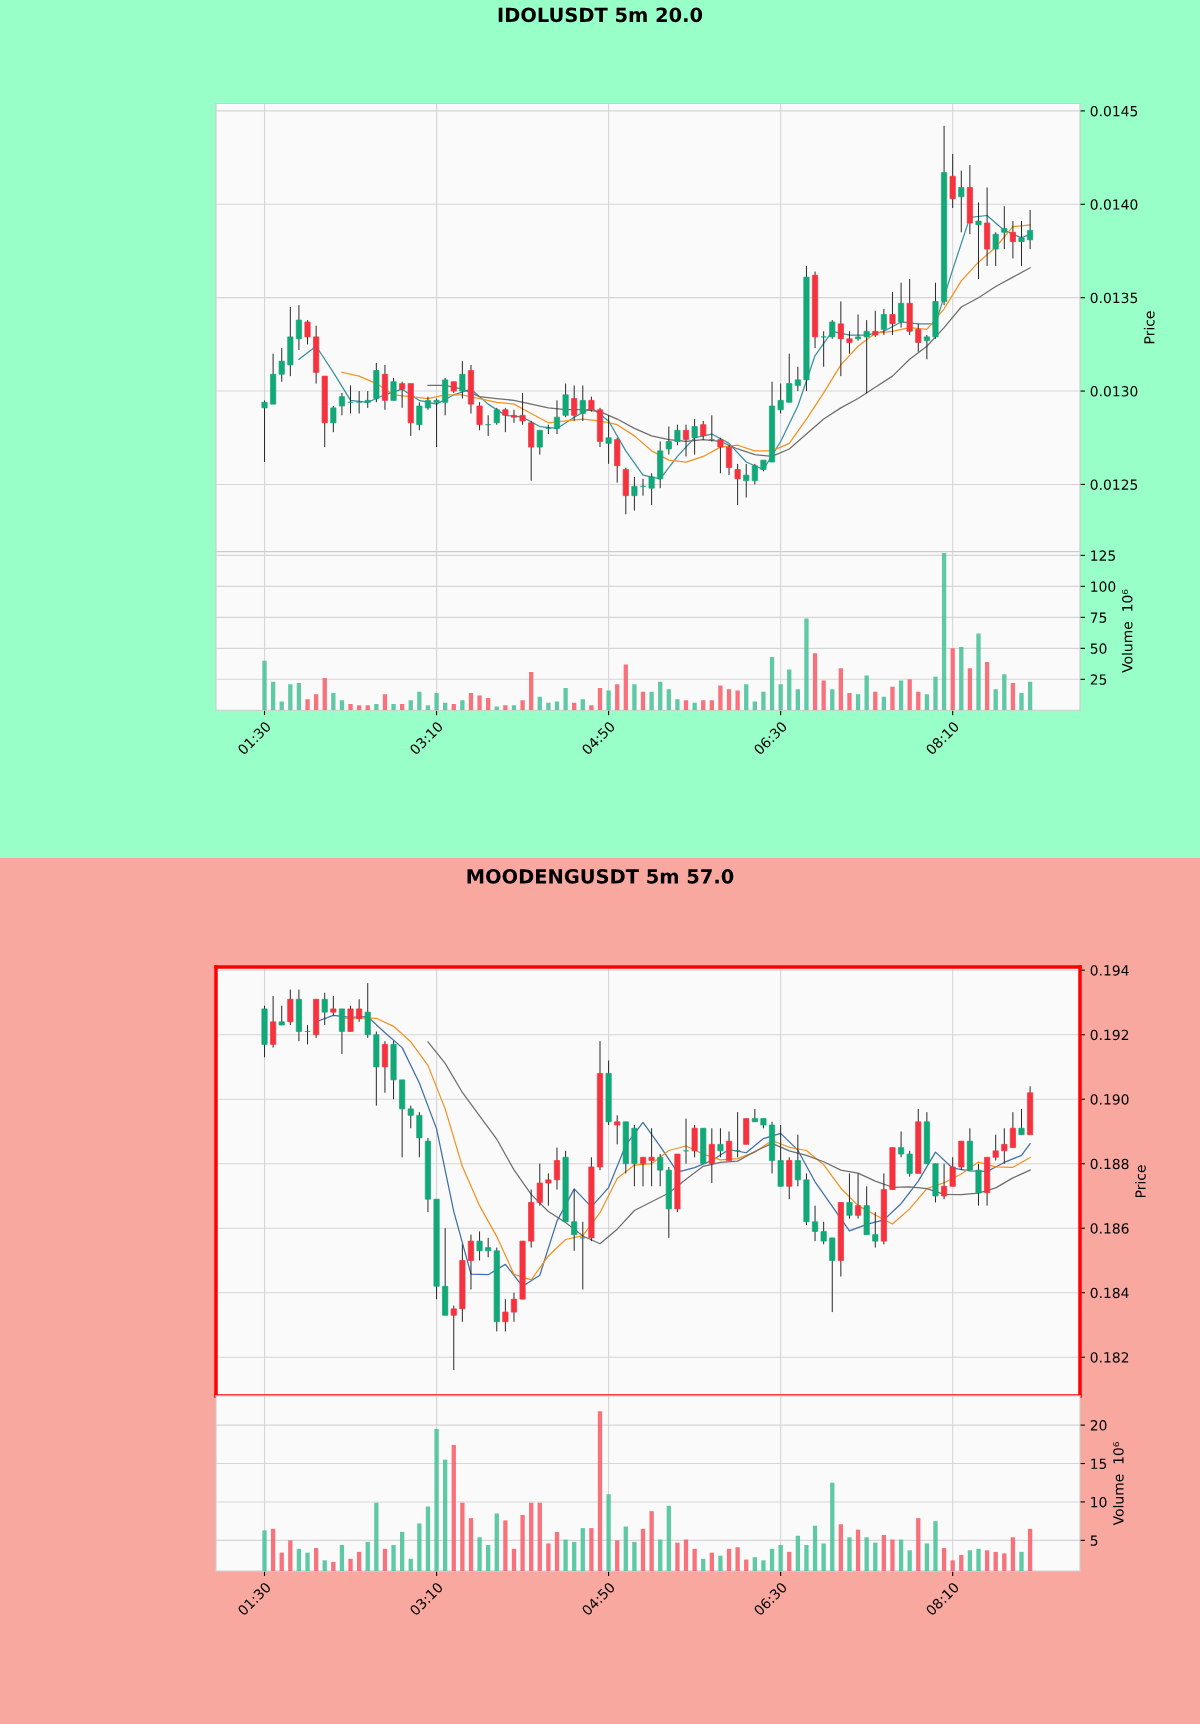  Describe the element at coordinates (1109, 970) in the screenshot. I see `y-tick-label: 0.194` at that location.